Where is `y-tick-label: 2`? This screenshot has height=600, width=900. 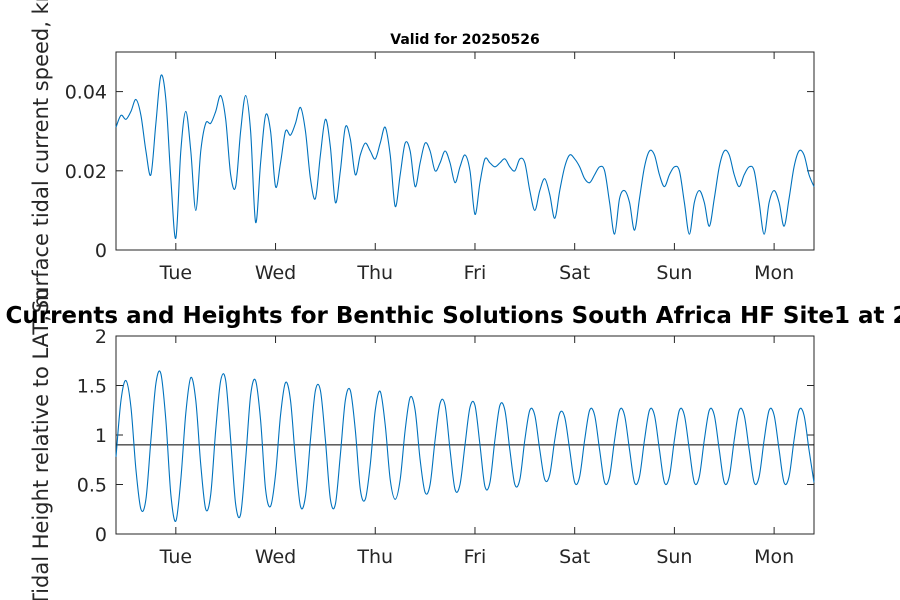
y-tick-label: 2 is located at coordinates (101, 337).